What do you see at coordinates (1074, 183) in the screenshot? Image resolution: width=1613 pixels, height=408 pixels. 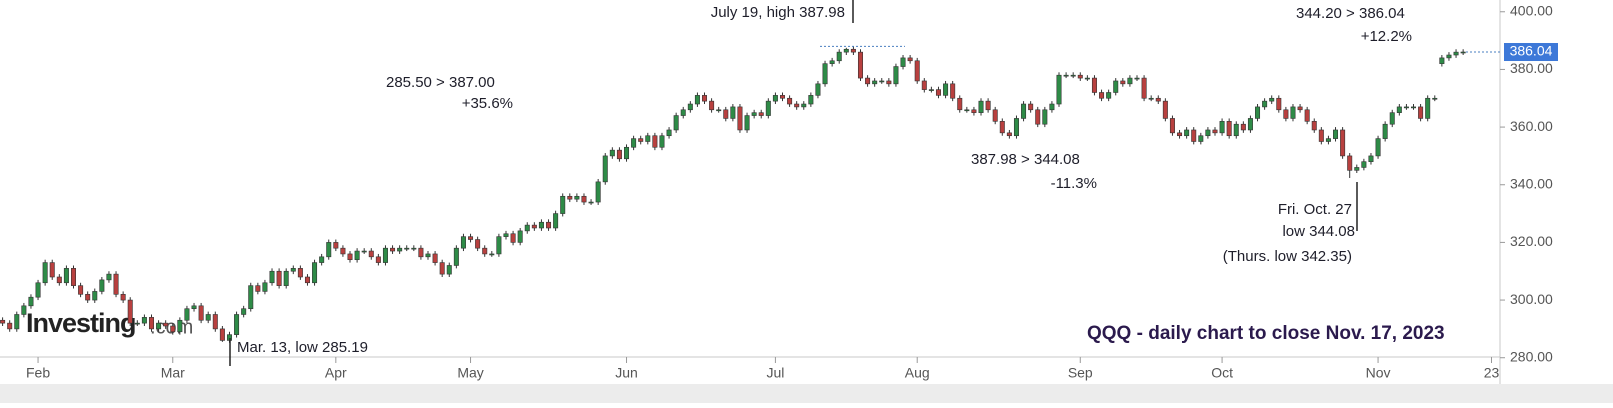 I see `annotation: -11.3%` at bounding box center [1074, 183].